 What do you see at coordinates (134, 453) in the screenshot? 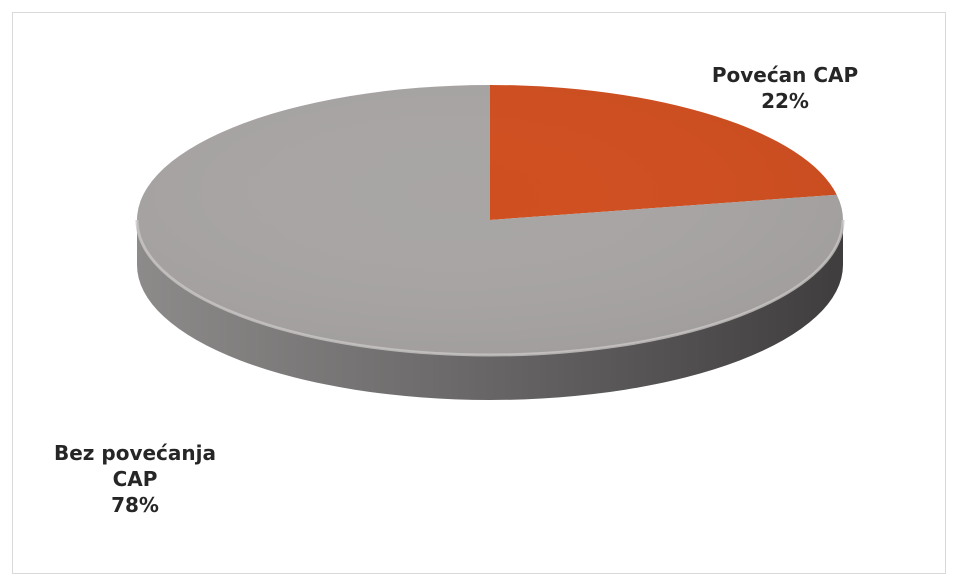
I see `slice-label-line: Bez povećanja` at bounding box center [134, 453].